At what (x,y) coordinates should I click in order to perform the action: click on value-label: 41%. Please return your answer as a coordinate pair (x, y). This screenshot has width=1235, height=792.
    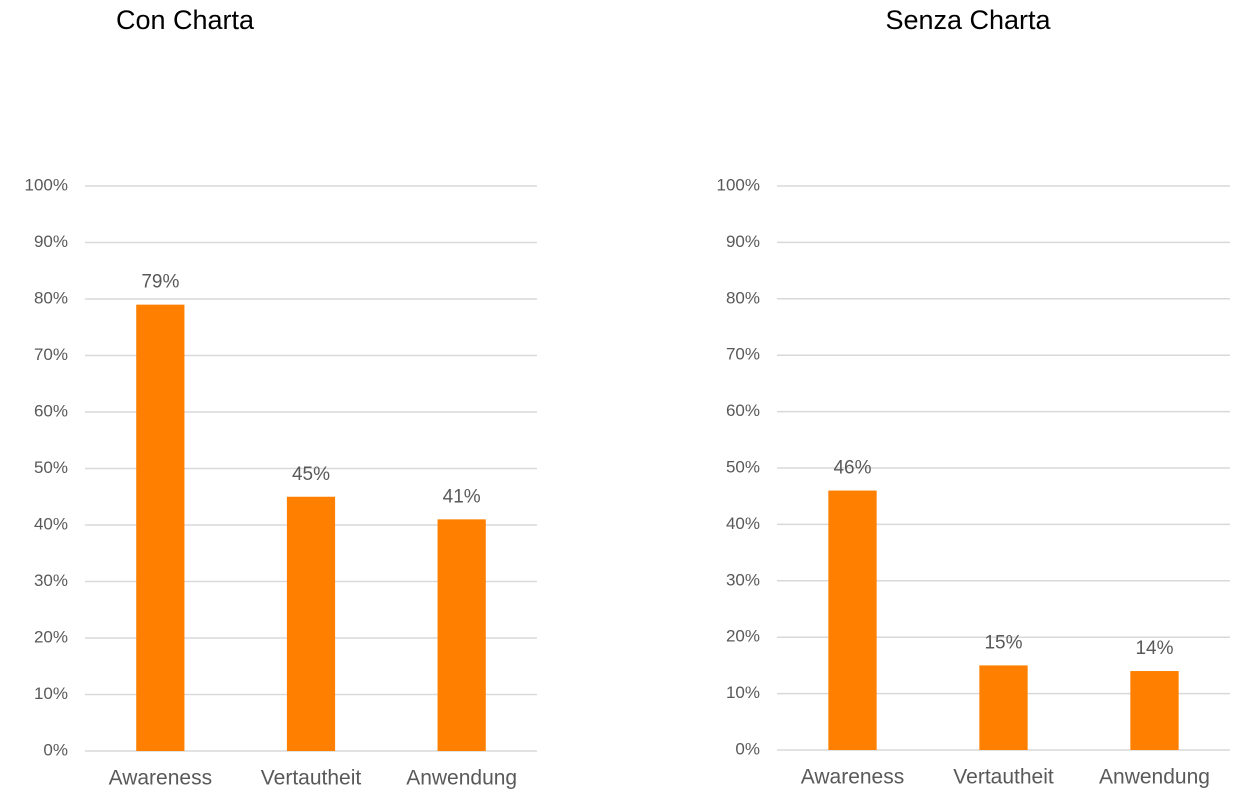
    Looking at the image, I should click on (462, 496).